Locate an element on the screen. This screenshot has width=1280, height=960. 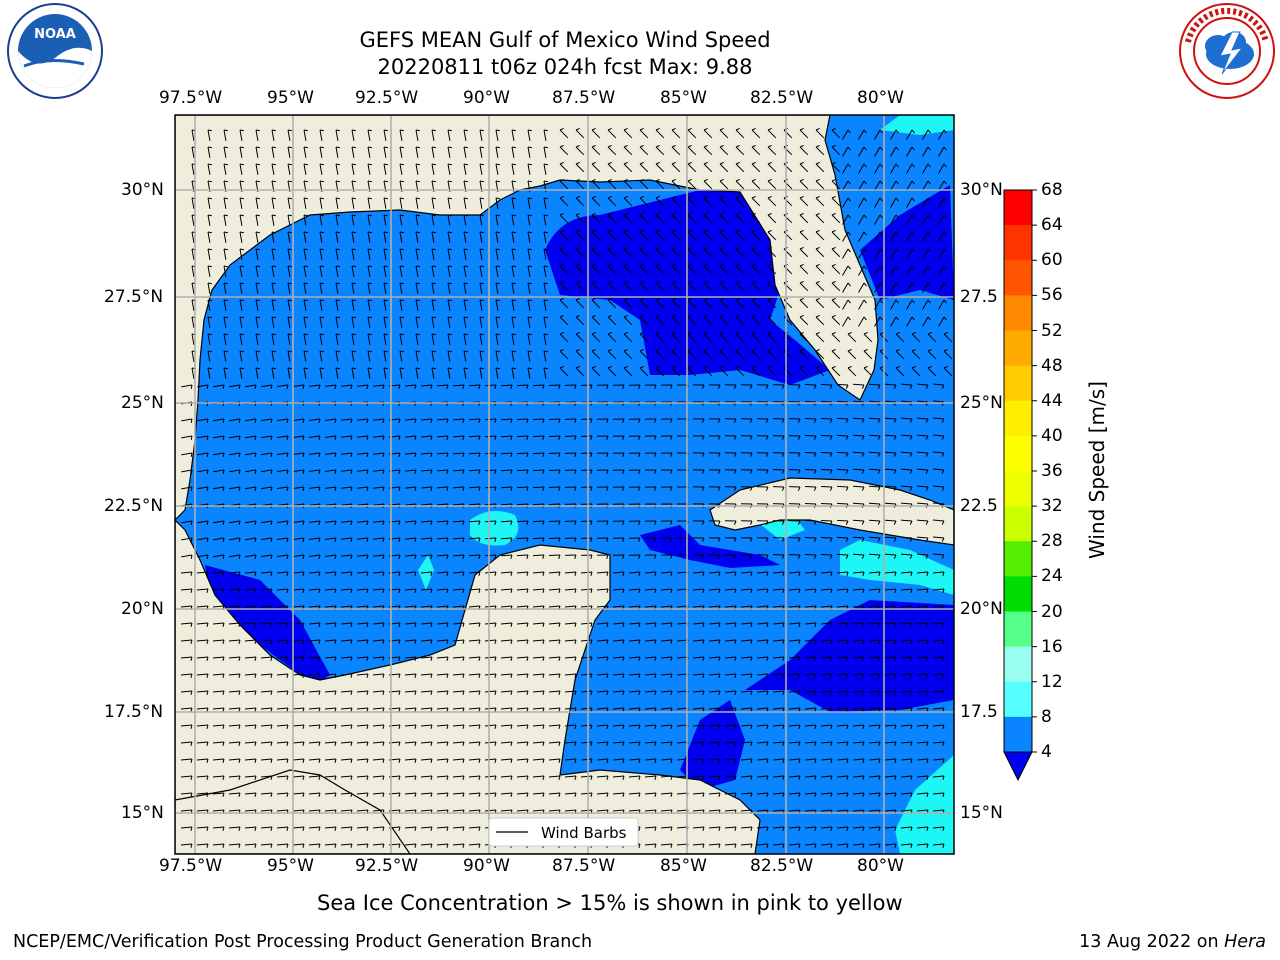
lat-label-right: 25°N is located at coordinates (981, 403).